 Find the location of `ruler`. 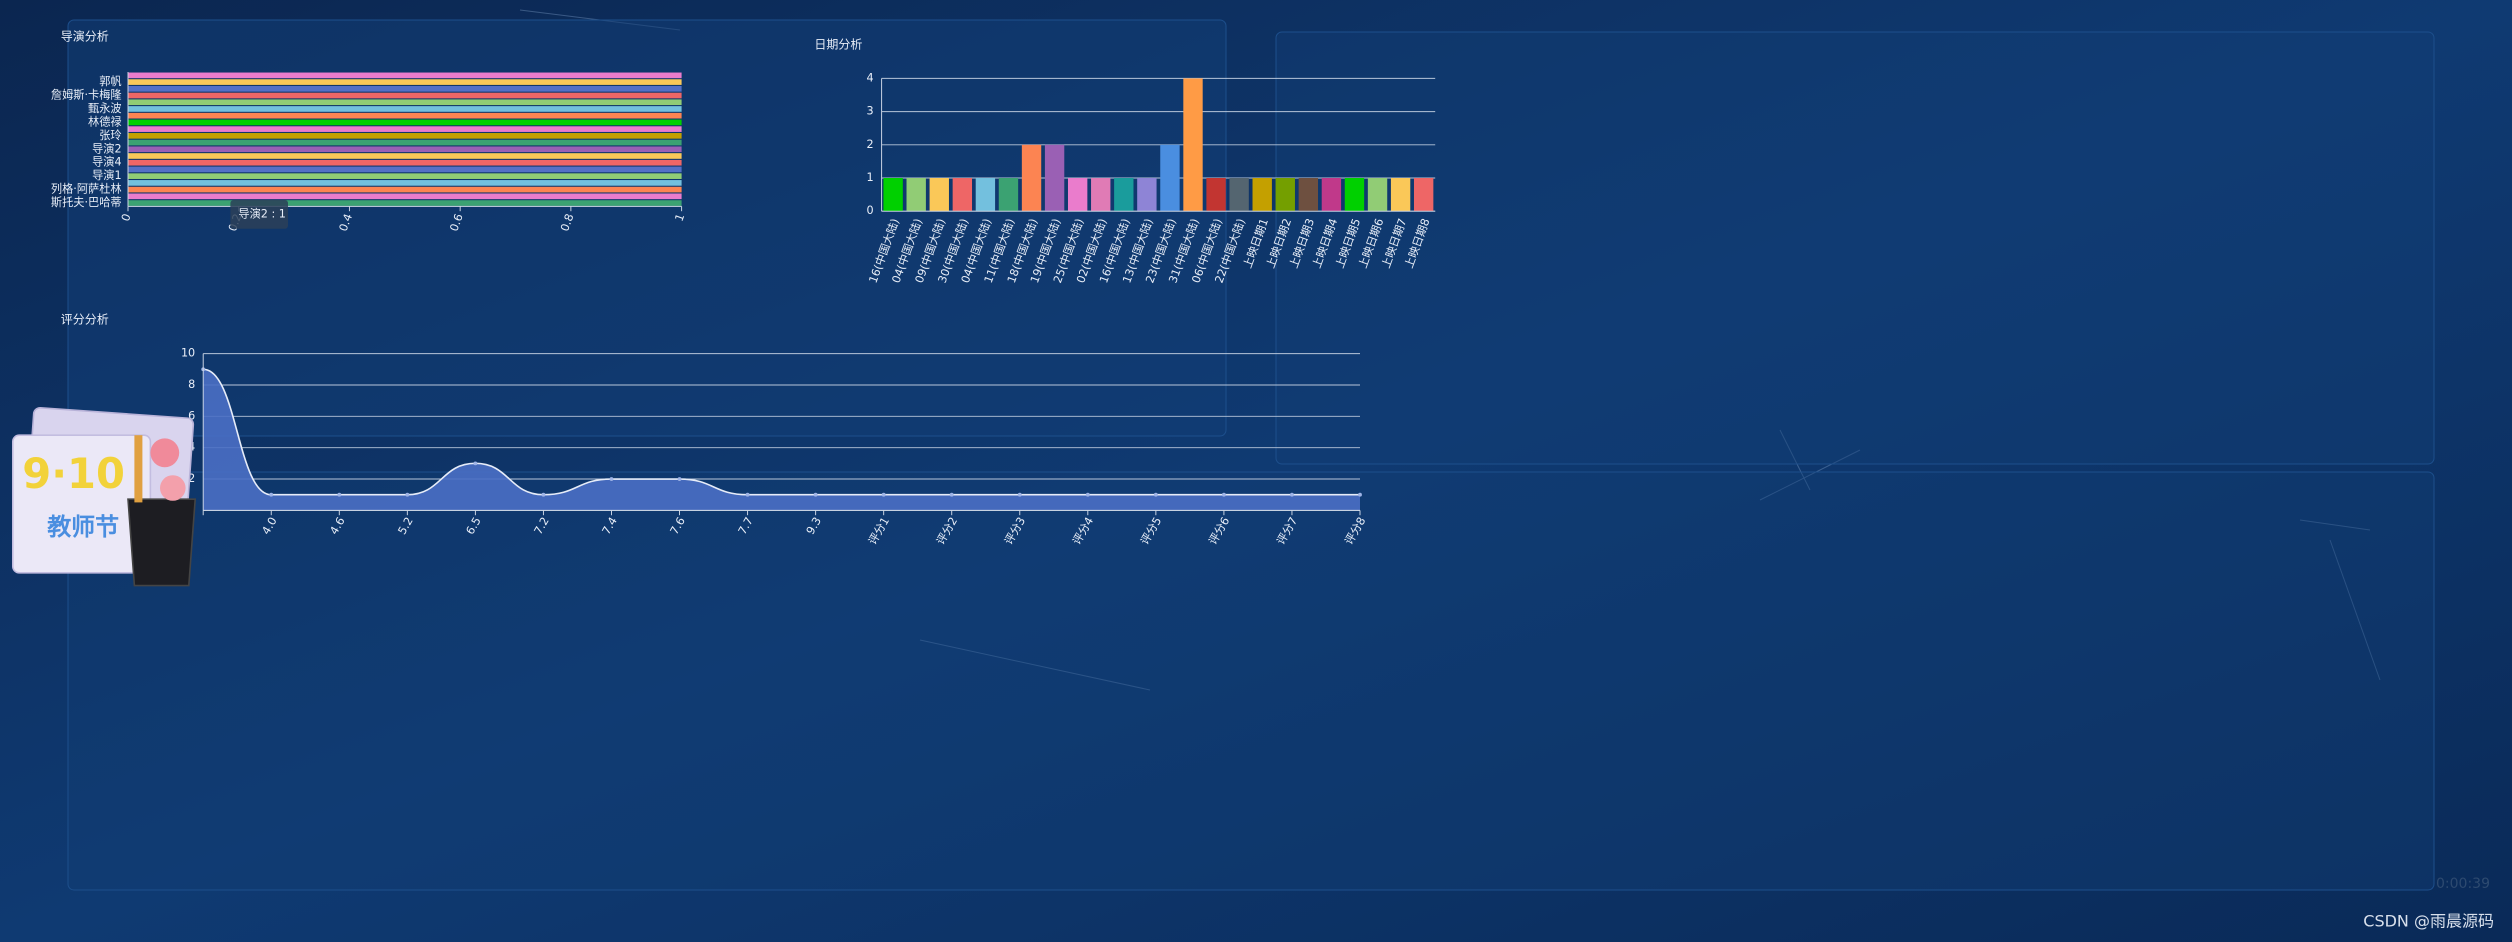

ruler is located at coordinates (138, 469).